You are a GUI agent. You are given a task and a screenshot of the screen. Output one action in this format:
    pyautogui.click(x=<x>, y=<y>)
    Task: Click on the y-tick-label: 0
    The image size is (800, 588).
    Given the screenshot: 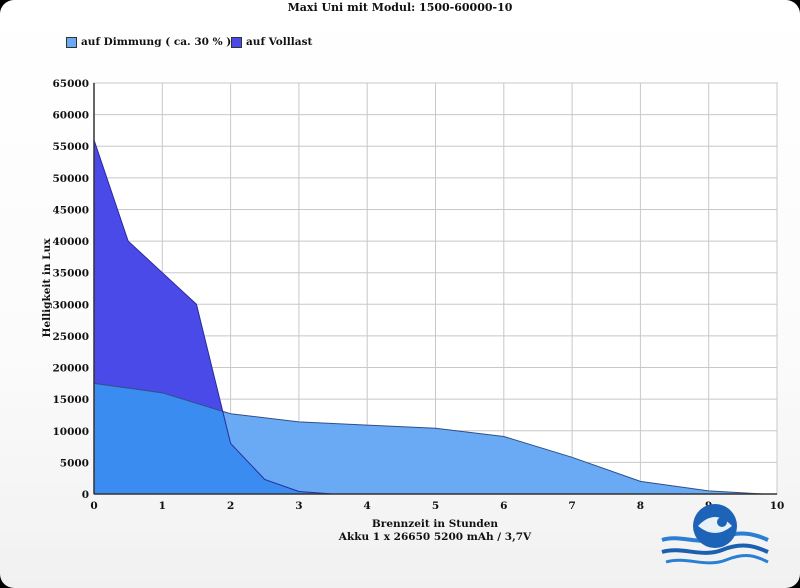 What is the action you would take?
    pyautogui.click(x=85, y=495)
    